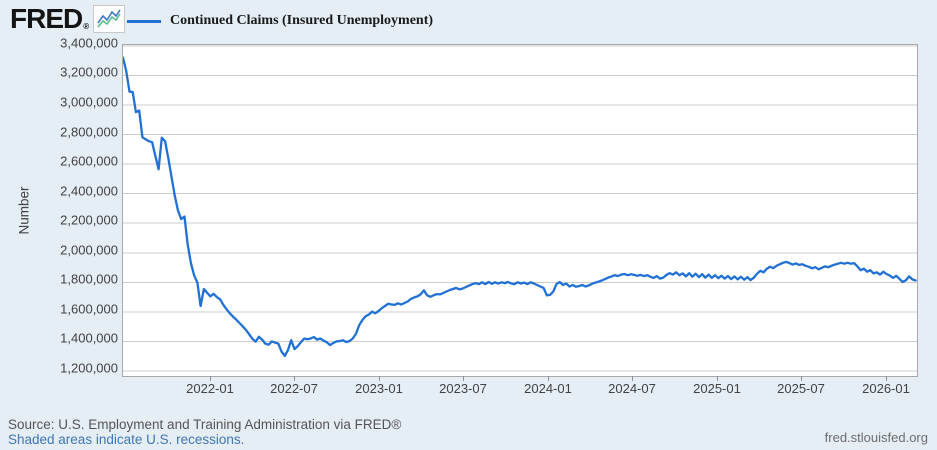 The image size is (937, 450). Describe the element at coordinates (89, 338) in the screenshot. I see `y-tick-label: 1,400,000` at that location.